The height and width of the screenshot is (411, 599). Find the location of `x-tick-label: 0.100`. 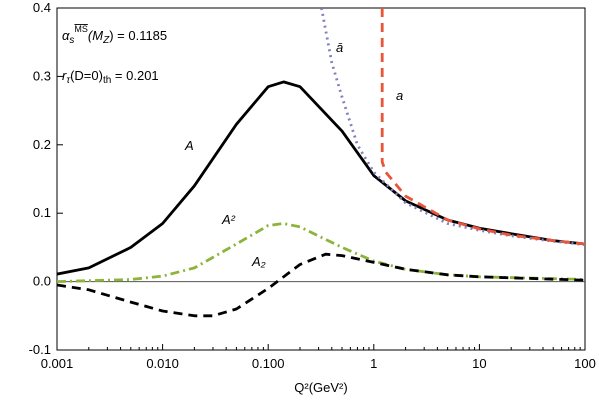

x-tick-label: 0.100 is located at coordinates (268, 363).